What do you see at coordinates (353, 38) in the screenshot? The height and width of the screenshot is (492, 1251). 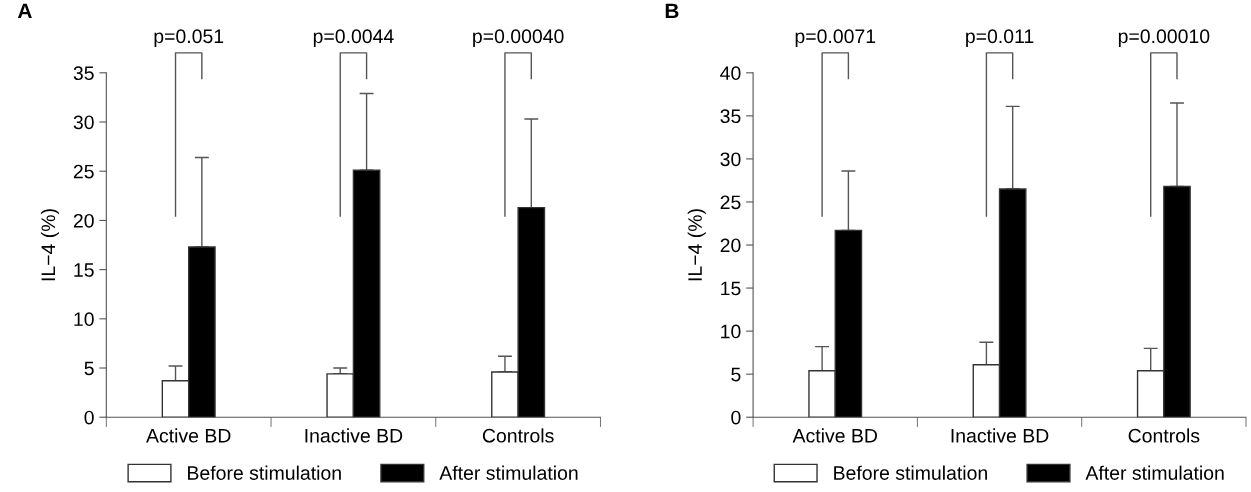 I see `text: p=0.0044` at bounding box center [353, 38].